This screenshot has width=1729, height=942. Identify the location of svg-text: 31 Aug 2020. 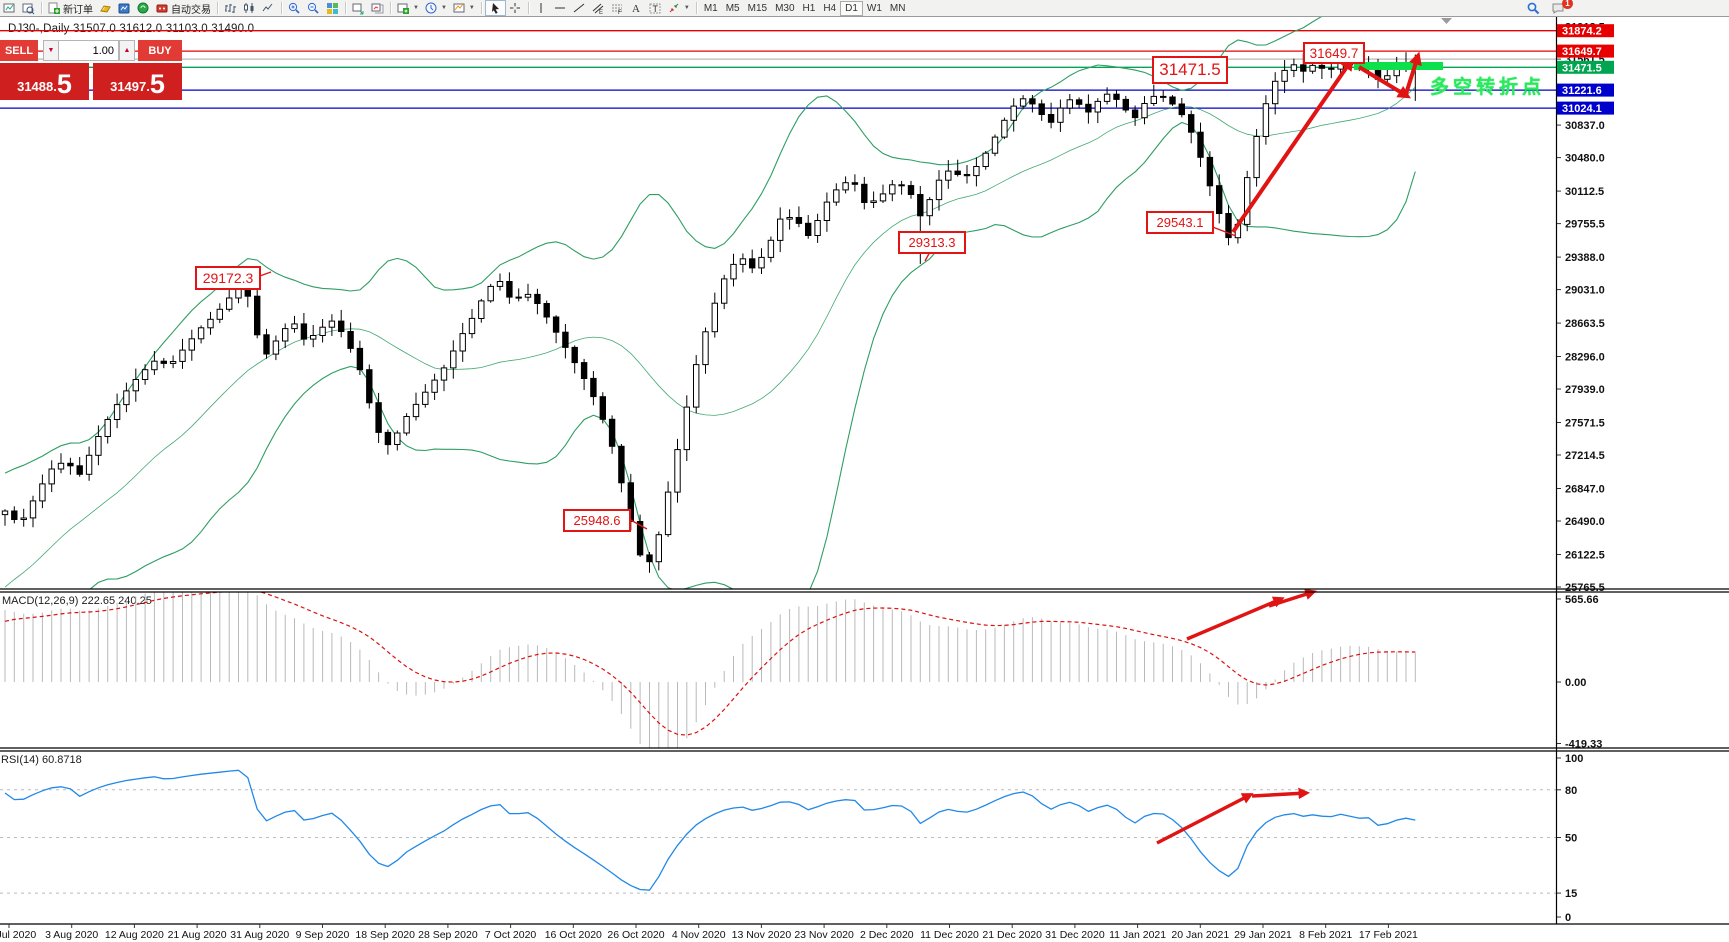
(259, 935).